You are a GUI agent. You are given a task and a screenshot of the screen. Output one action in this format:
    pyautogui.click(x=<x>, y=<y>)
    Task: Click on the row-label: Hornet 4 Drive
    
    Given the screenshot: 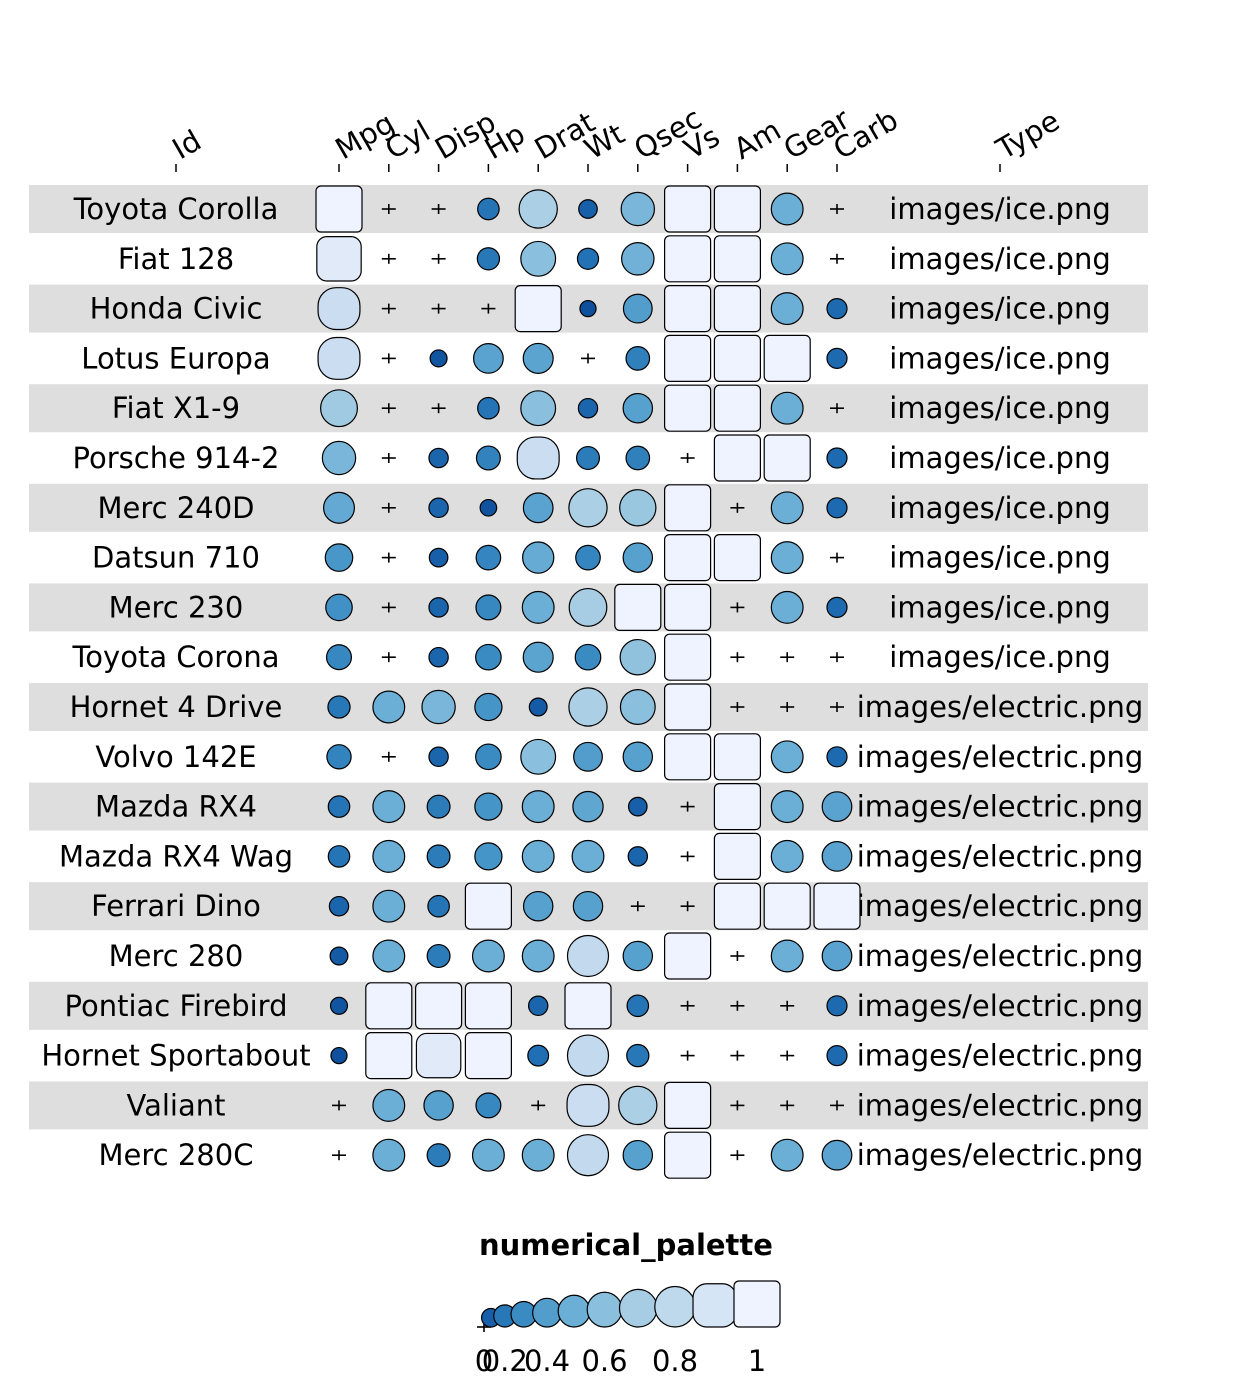 What is the action you would take?
    pyautogui.click(x=176, y=707)
    